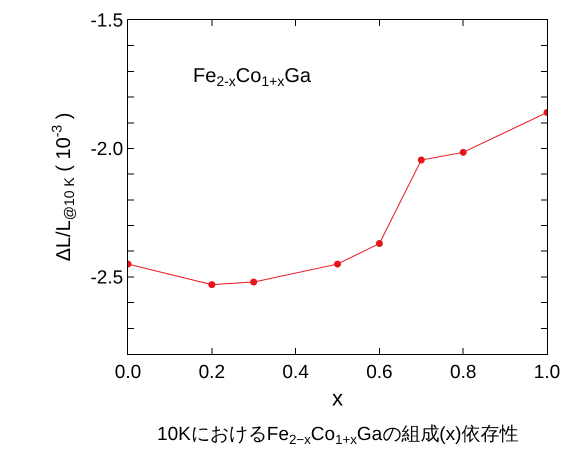 The width and height of the screenshot is (569, 454). What do you see at coordinates (547, 372) in the screenshot?
I see `x-tick-label: 1.0` at bounding box center [547, 372].